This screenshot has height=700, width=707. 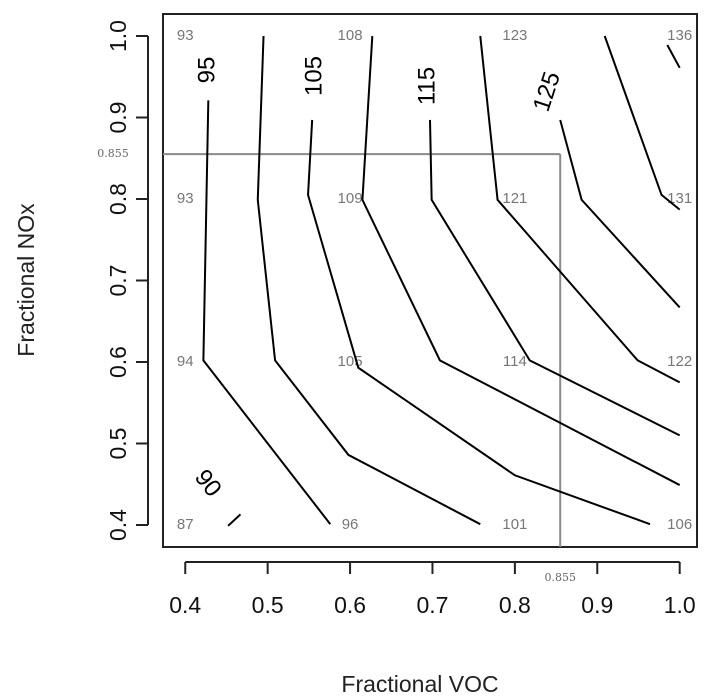 What do you see at coordinates (206, 70) in the screenshot?
I see `contour-label: 95` at bounding box center [206, 70].